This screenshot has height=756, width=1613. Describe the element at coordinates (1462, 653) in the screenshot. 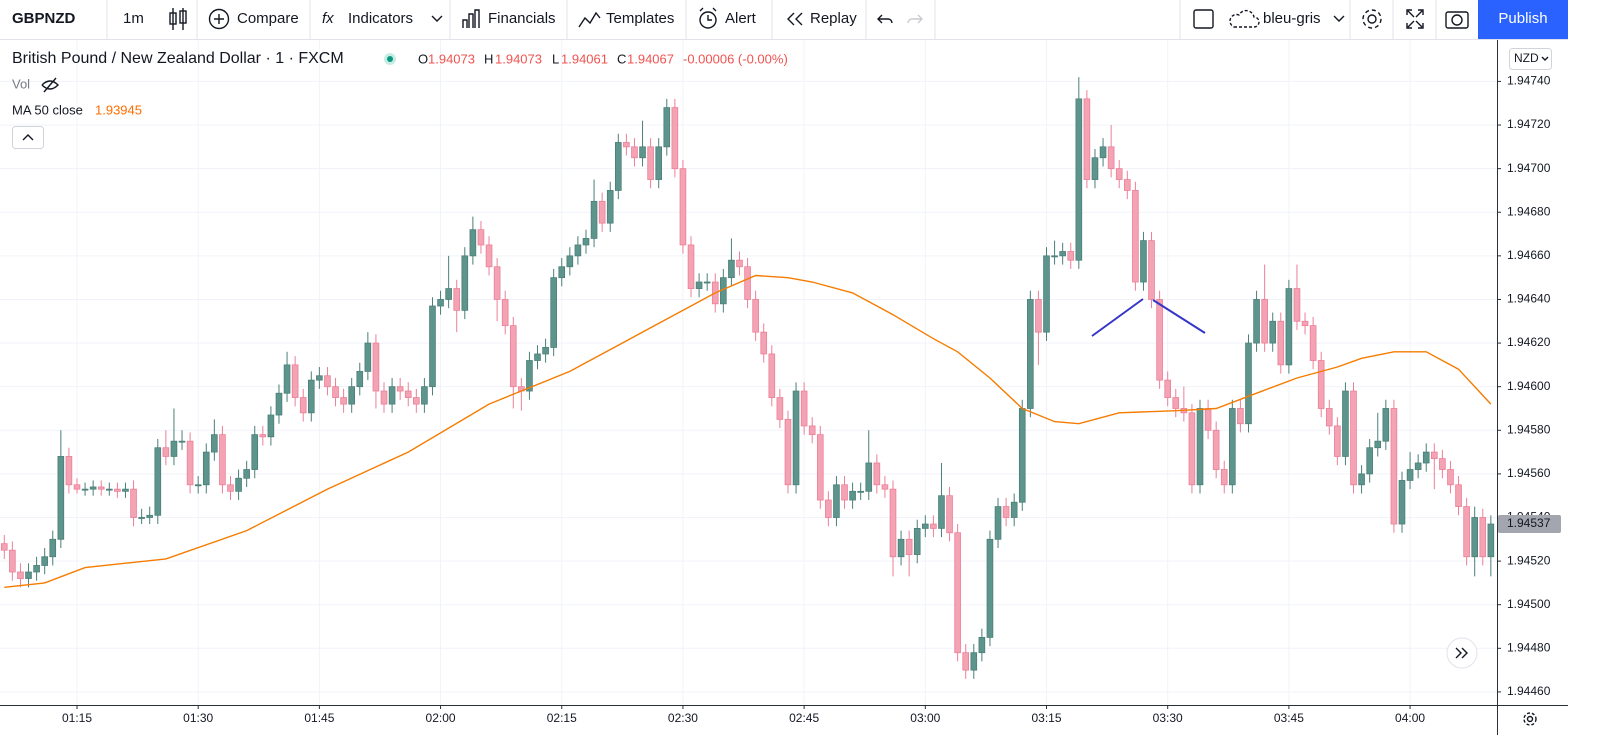

I see `scroll-to-end` at that location.